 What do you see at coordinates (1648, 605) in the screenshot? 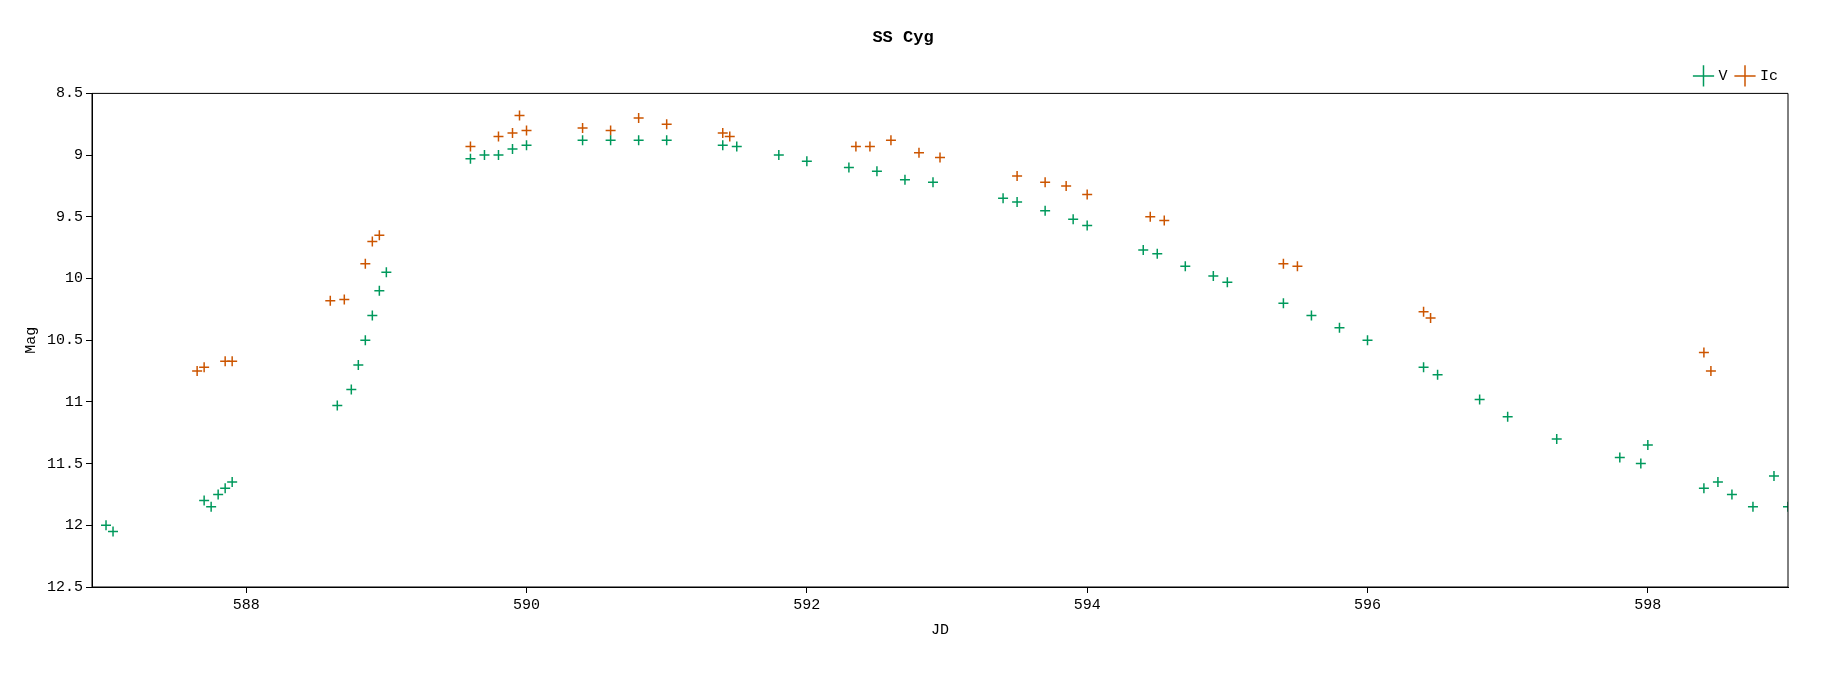
I see `x-tick-label: 598` at bounding box center [1648, 605].